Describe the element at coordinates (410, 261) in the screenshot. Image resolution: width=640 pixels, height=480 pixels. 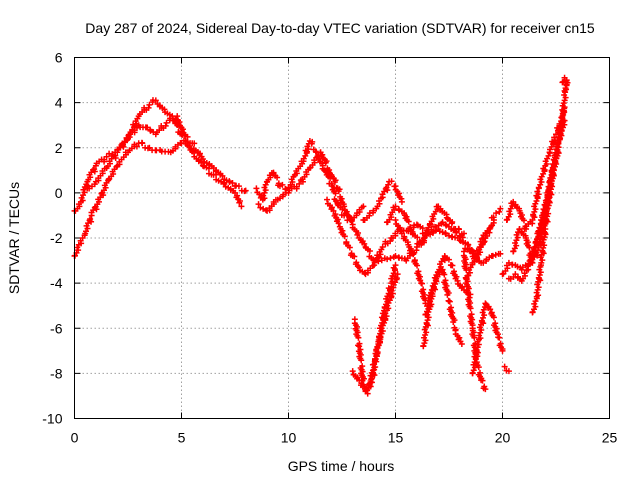
I see `series-track-k` at that location.